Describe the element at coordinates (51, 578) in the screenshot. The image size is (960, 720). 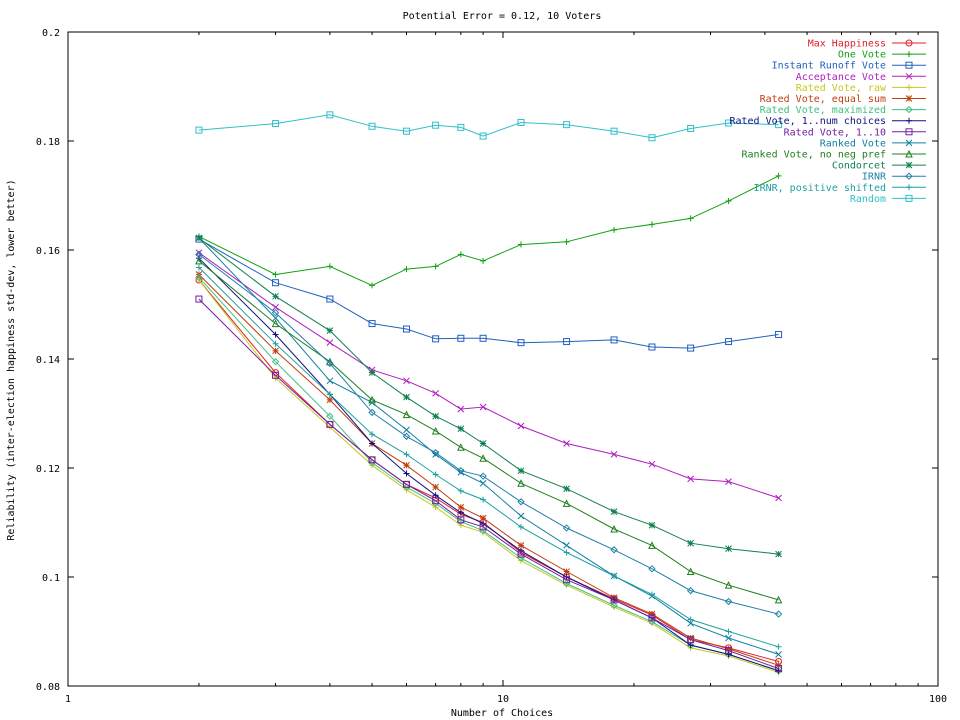
I see `y-tick-label: 0.1` at that location.